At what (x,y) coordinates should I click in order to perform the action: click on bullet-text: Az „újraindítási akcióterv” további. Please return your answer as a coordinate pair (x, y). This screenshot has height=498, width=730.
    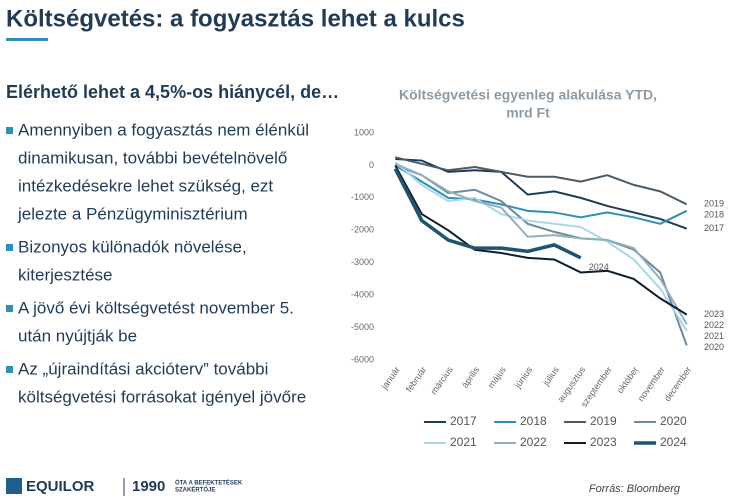
    Looking at the image, I should click on (143, 368).